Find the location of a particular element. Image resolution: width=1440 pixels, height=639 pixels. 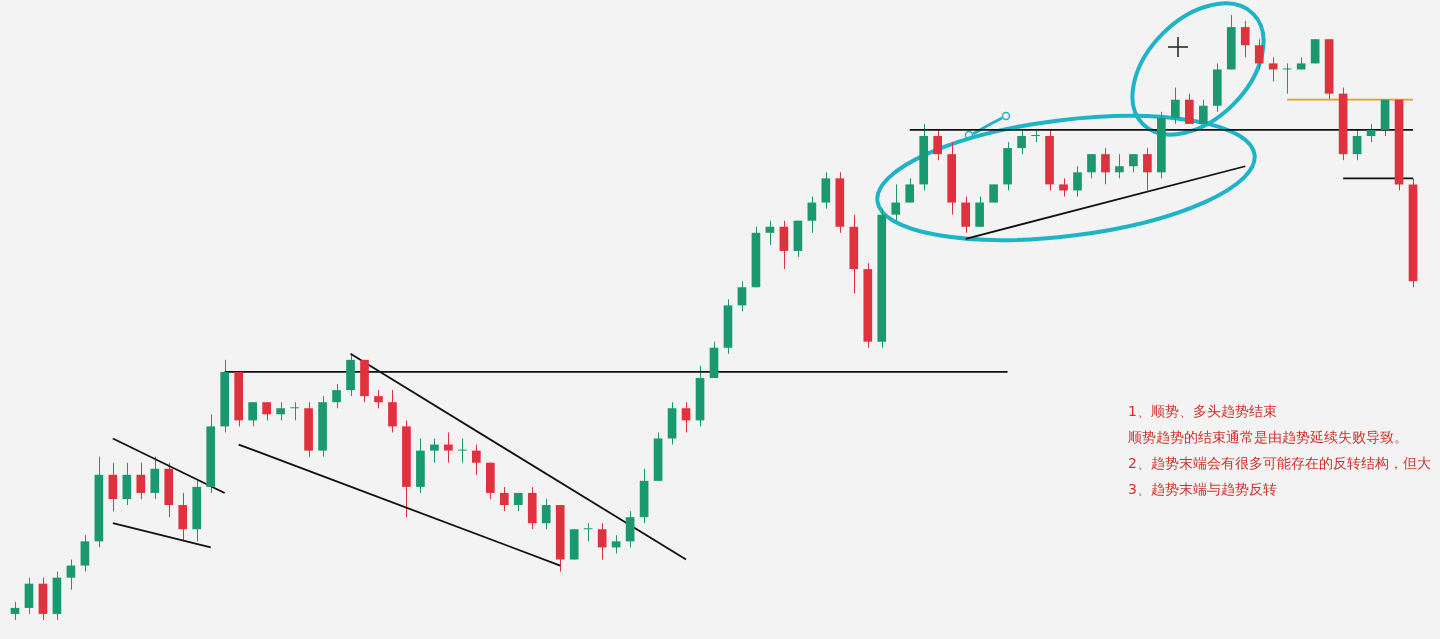

annotation: 3、趋势末端与趋势反转 is located at coordinates (1203, 489).